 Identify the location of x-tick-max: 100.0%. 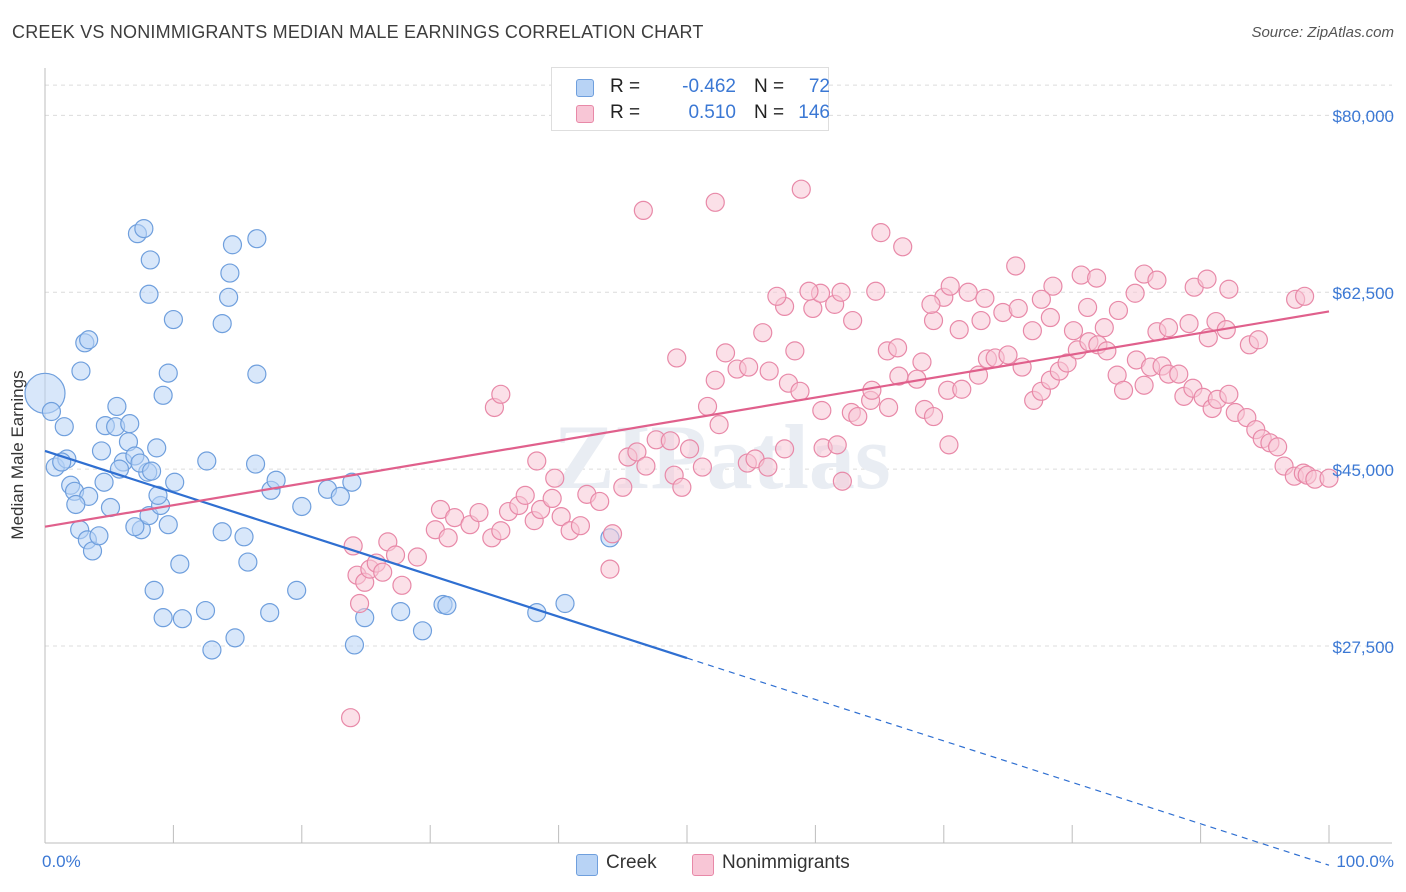
(1365, 861).